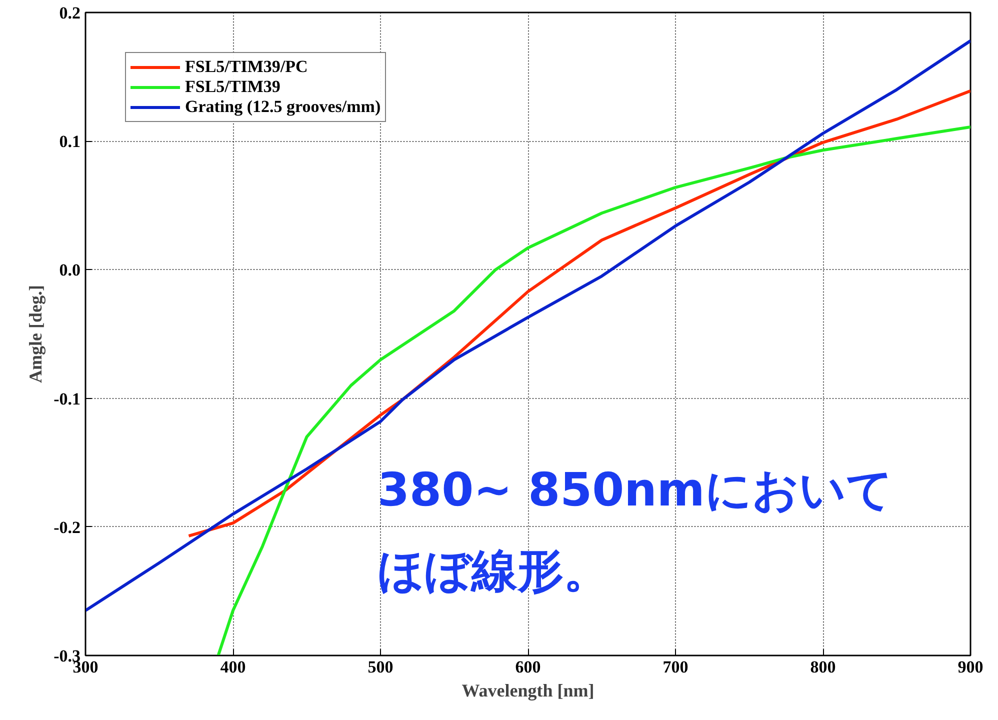 The width and height of the screenshot is (998, 720). What do you see at coordinates (69, 13) in the screenshot?
I see `y-tick-label: 0.2` at bounding box center [69, 13].